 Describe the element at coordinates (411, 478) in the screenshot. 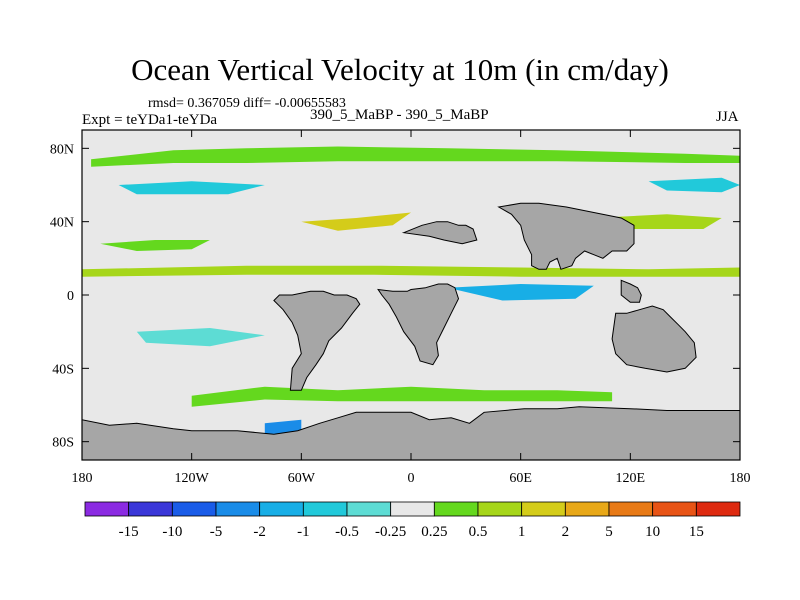

I see `x-tick-label: 0` at that location.